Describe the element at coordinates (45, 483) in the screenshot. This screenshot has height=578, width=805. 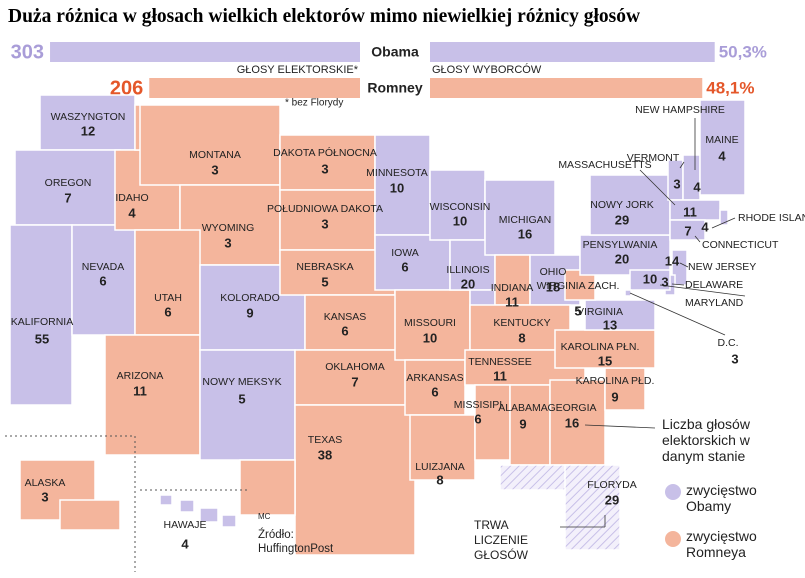
I see `state-name: ALASKA` at that location.